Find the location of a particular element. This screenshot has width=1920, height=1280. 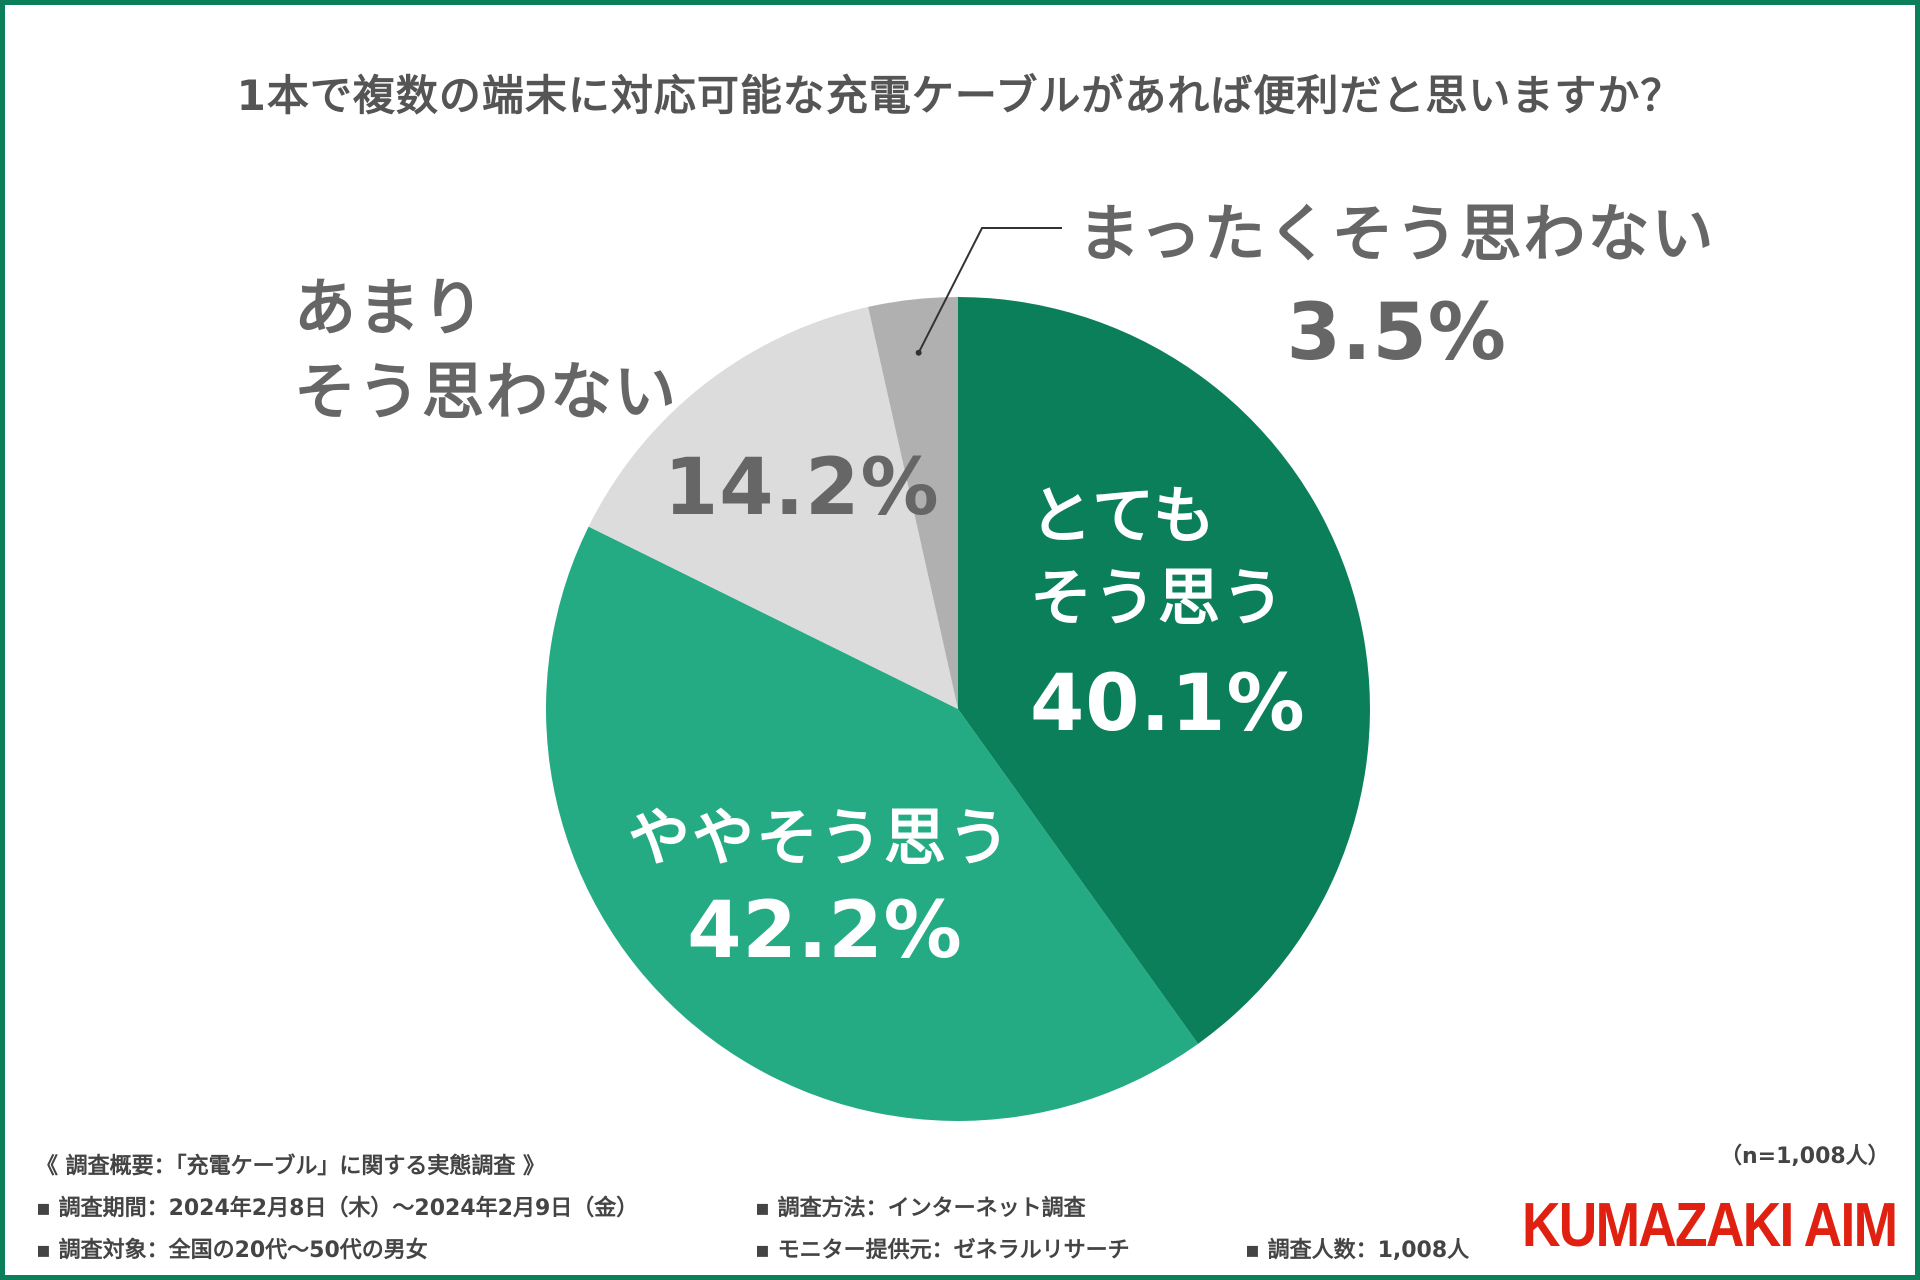

survey-provider: ▪ モニター提供元：ゼネラルリサーチ is located at coordinates (942, 1250).